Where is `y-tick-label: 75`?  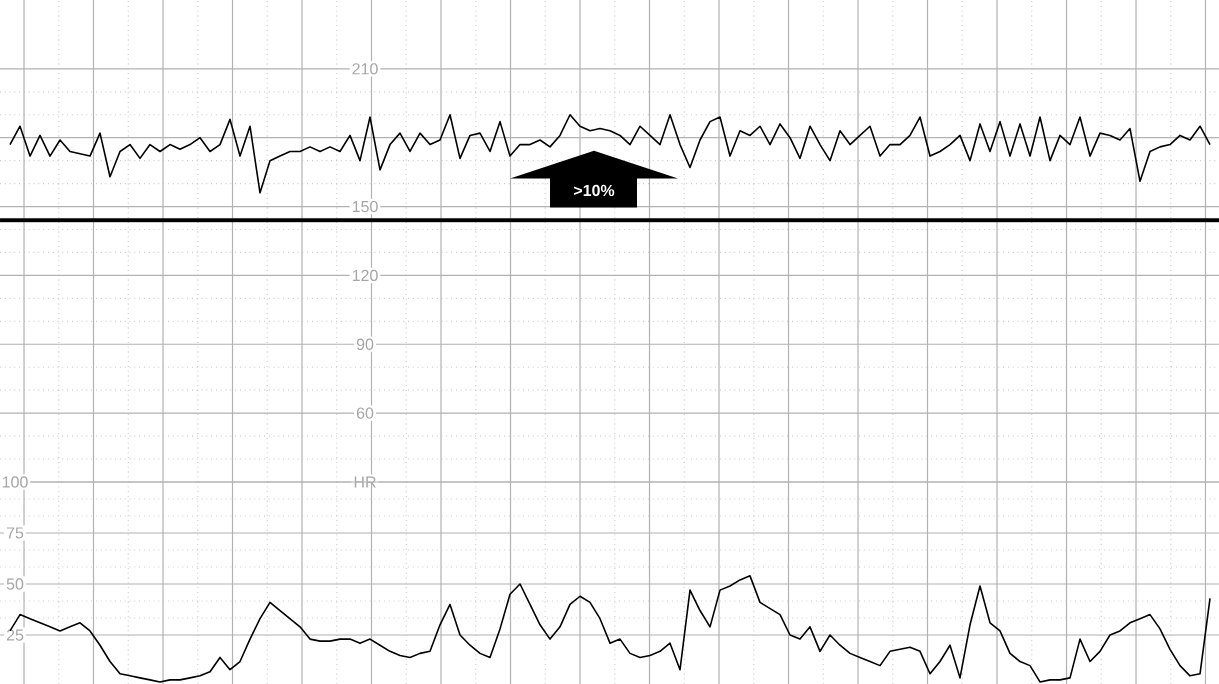 y-tick-label: 75 is located at coordinates (15, 533).